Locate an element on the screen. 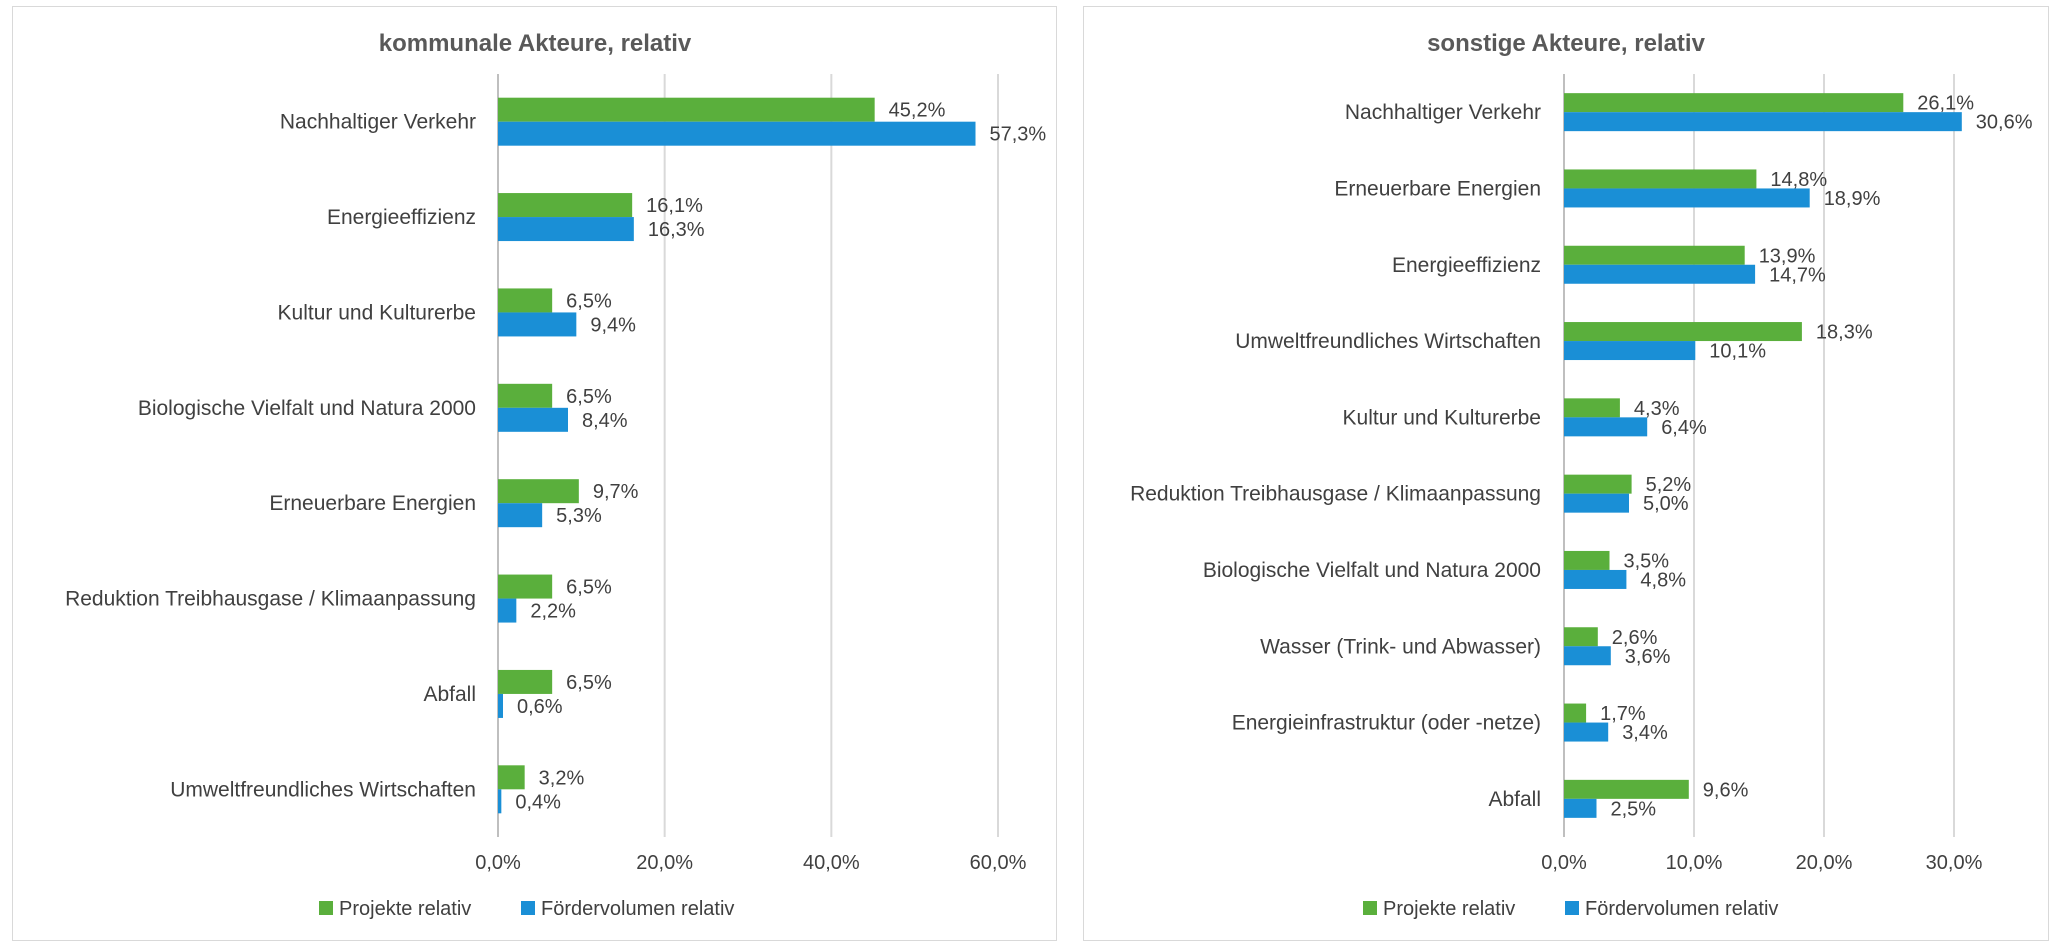 Image resolution: width=2061 pixels, height=941 pixels. data-label: 16,3% is located at coordinates (676, 230).